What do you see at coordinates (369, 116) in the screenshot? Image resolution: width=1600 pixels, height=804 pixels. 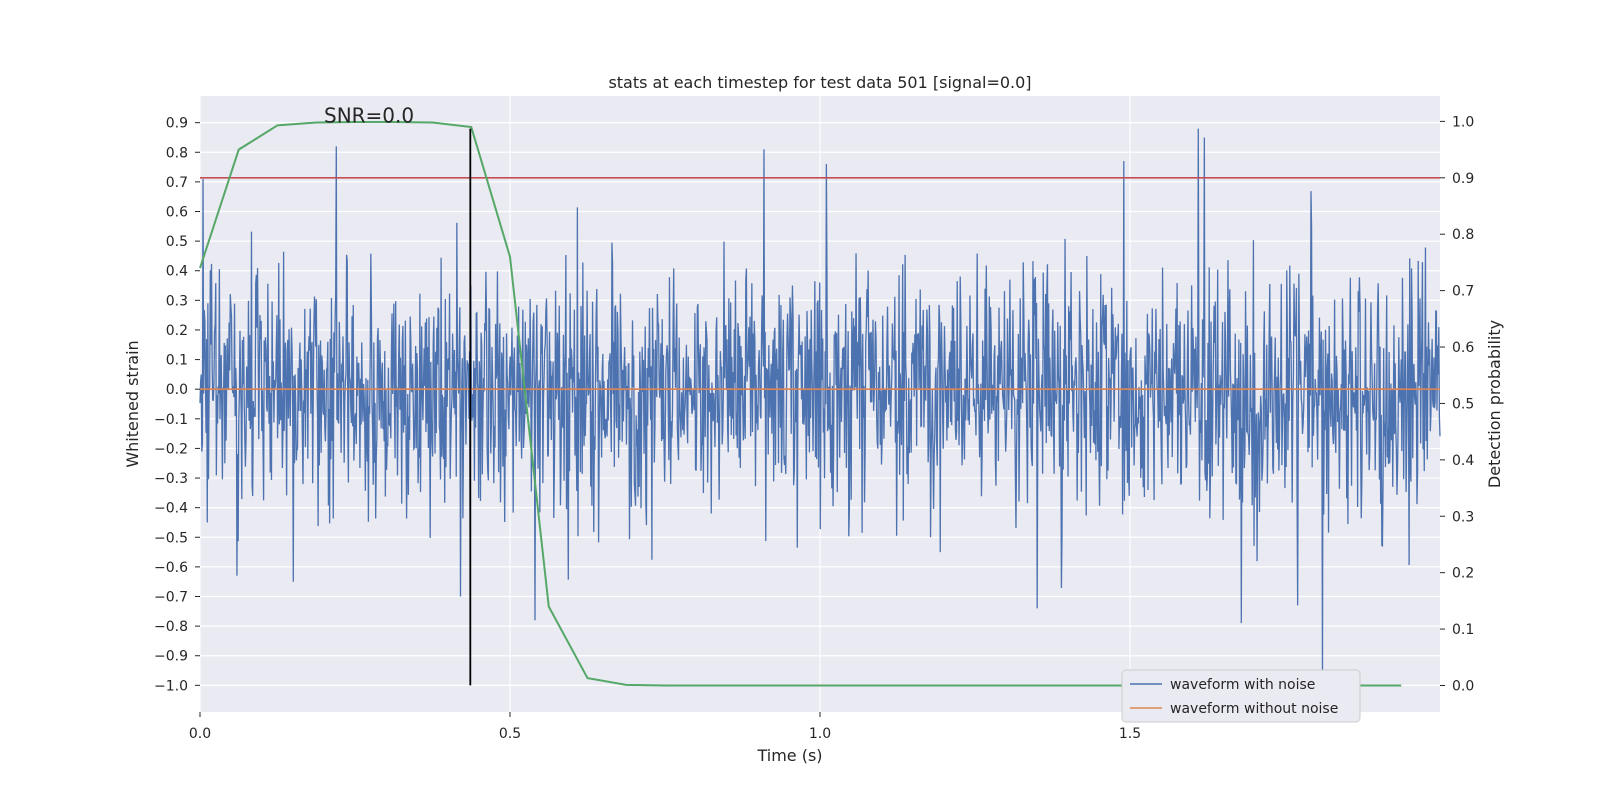 I see `snr-annotation: SNR=0.0` at bounding box center [369, 116].